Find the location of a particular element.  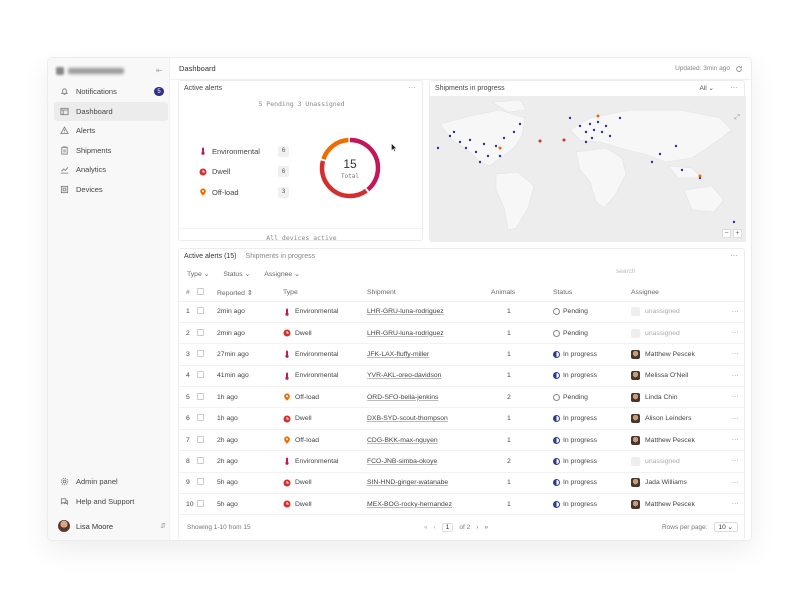

prev-page-icon: ‹ is located at coordinates (434, 527).